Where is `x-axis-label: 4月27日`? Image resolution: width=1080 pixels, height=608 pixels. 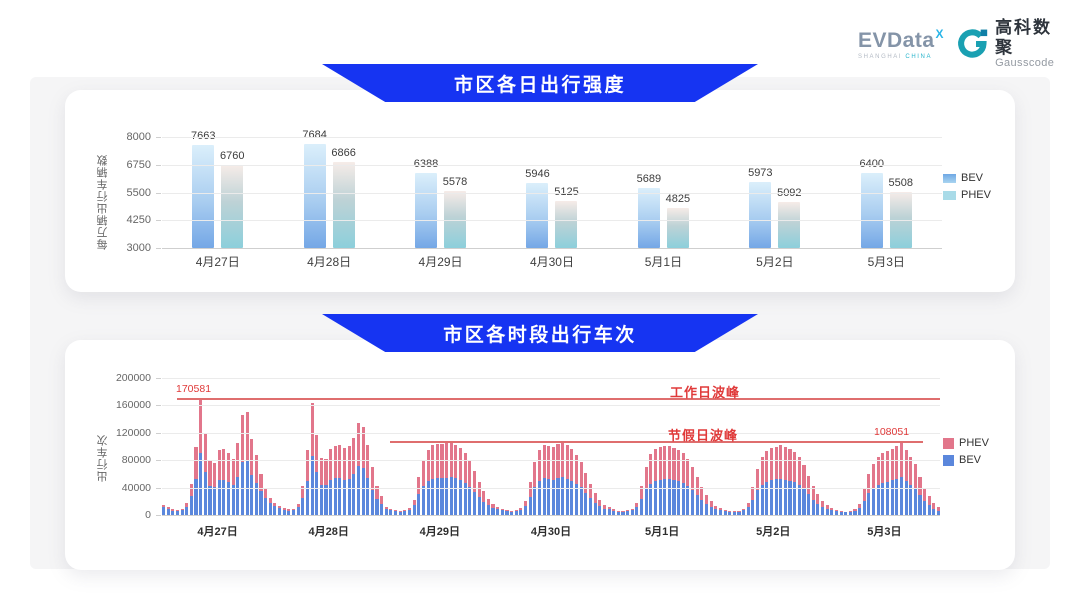
x-axis-label: 4月27日 is located at coordinates (217, 262).